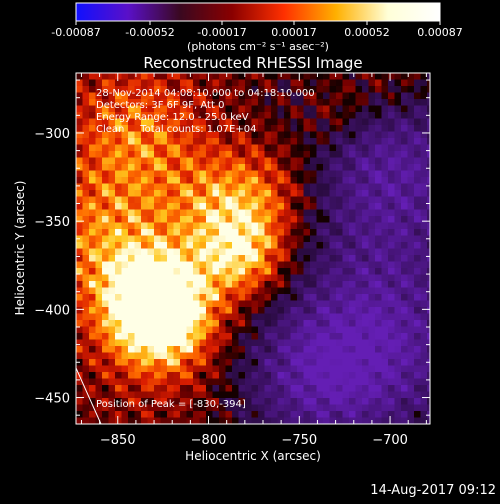  Describe the element at coordinates (52, 222) in the screenshot. I see `y-tick-label: −350` at that location.